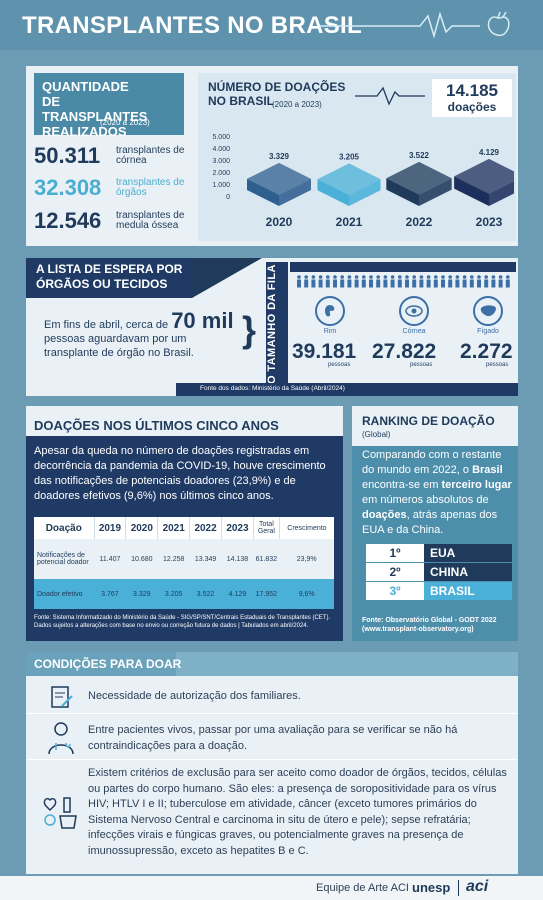 This screenshot has width=543, height=900. I want to click on transplant-item: 12.546 transplantes de medula óssea, so click(114, 221).